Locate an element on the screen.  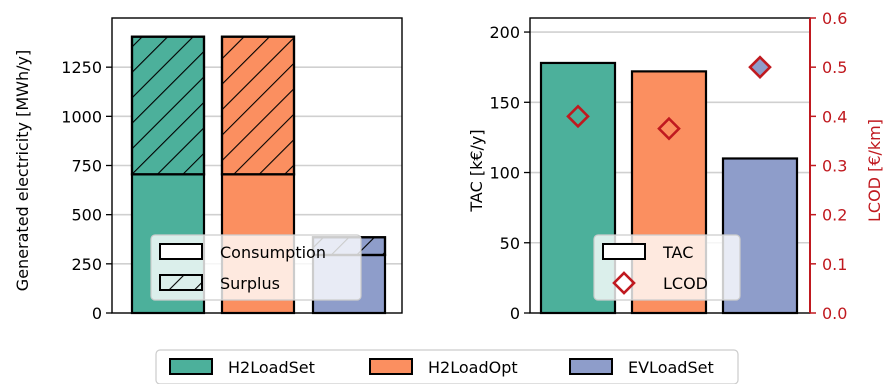
y2-tick-label: 0.5 is located at coordinates (834, 67).